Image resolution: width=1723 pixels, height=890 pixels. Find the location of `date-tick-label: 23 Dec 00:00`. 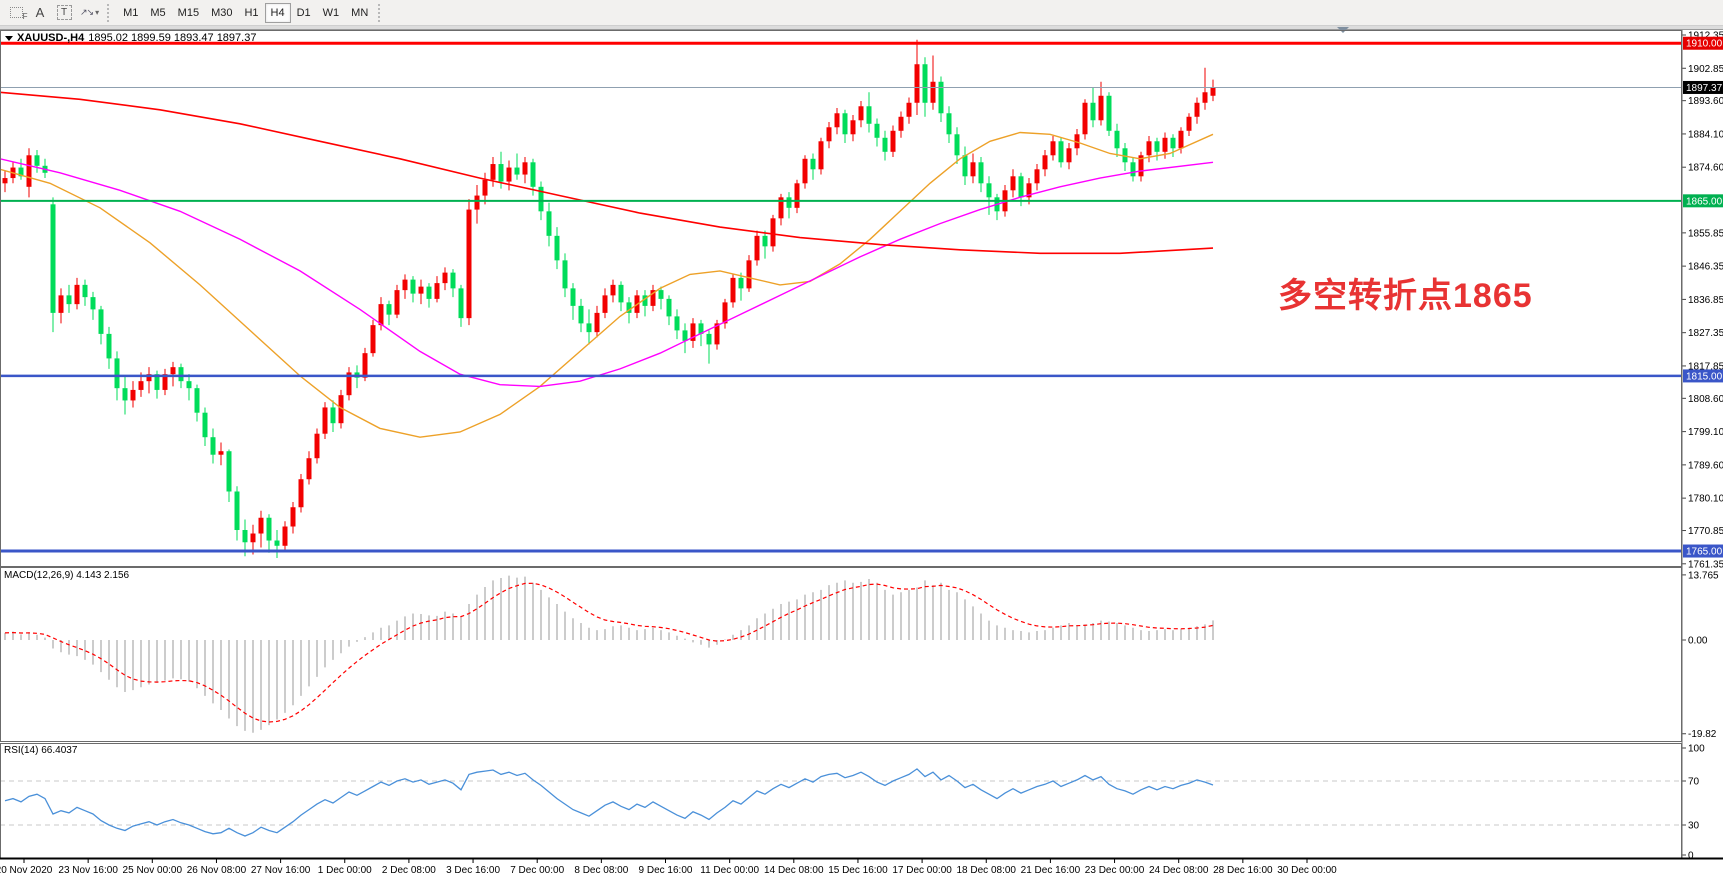

date-tick-label: 23 Dec 00:00 is located at coordinates (1115, 870).